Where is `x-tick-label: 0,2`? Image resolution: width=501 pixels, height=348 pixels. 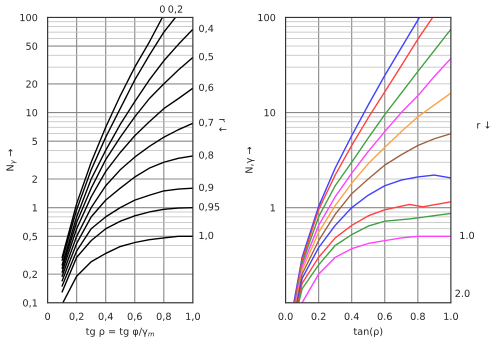
x-tick-label: 0,2 is located at coordinates (77, 316).